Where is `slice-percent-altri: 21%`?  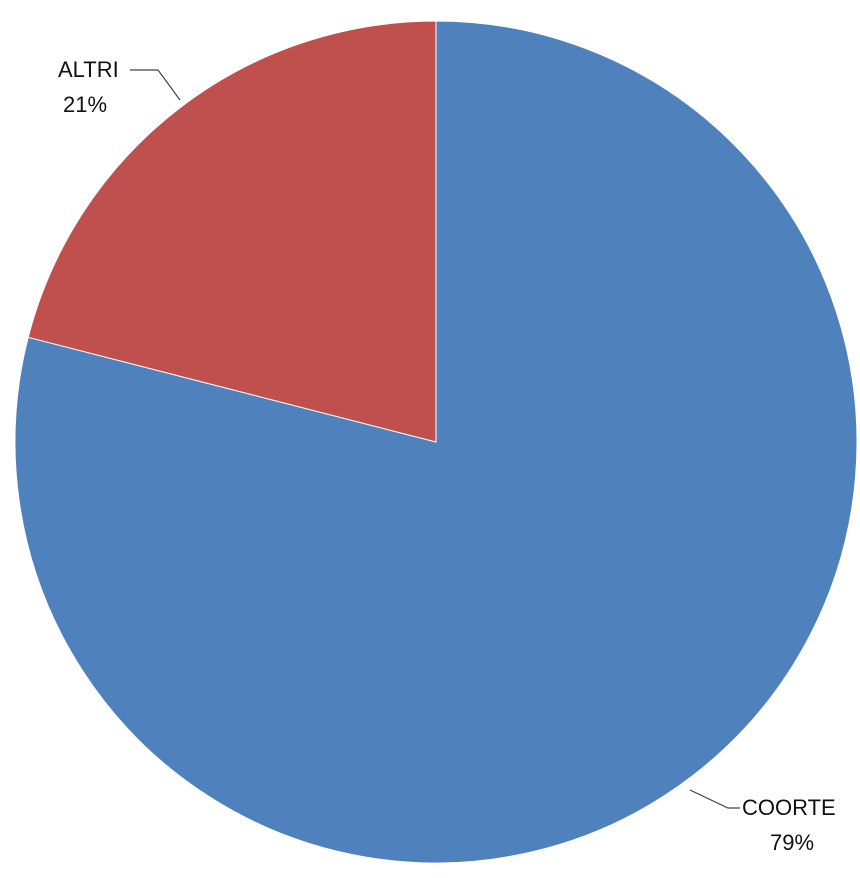 slice-percent-altri: 21% is located at coordinates (85, 104).